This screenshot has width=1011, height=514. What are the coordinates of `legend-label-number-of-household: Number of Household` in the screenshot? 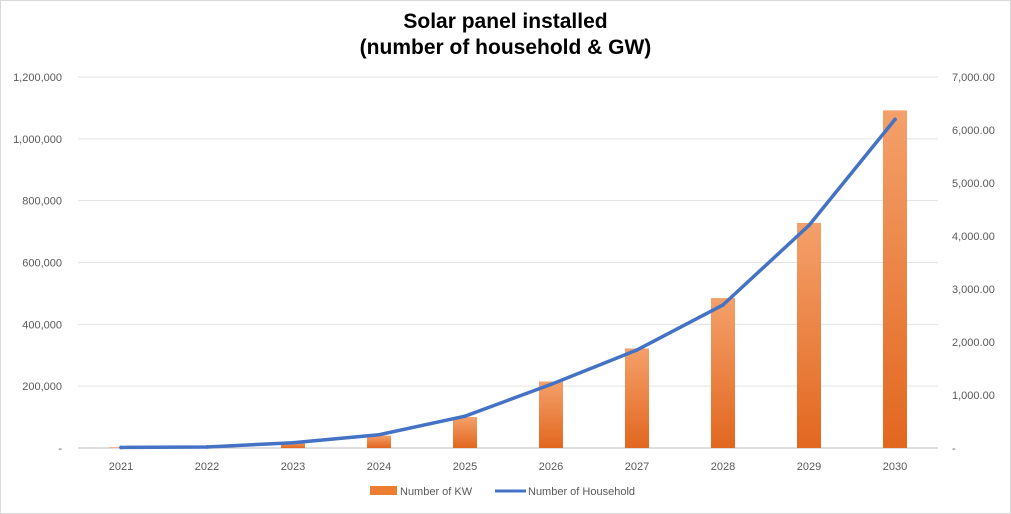 It's located at (581, 492).